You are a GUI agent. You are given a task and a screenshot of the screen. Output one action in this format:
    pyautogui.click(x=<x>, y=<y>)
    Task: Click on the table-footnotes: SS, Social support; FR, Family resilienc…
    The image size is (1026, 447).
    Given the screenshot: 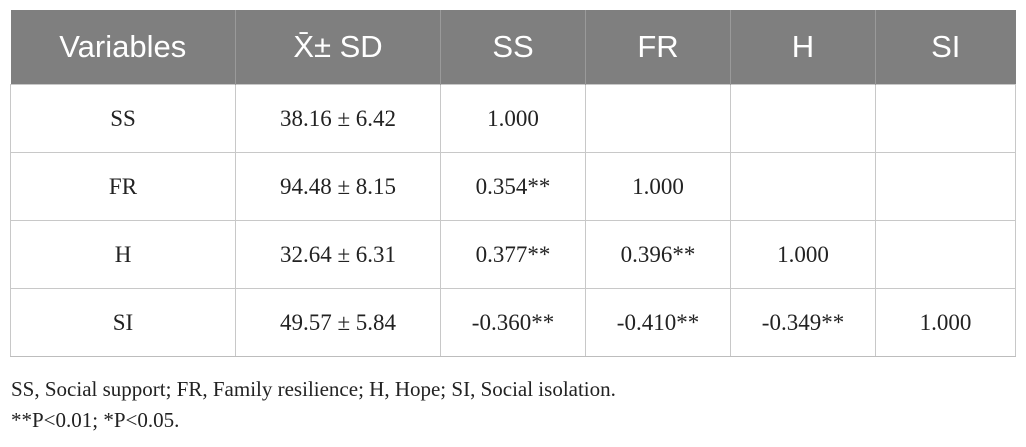 What is the action you would take?
    pyautogui.click(x=313, y=405)
    